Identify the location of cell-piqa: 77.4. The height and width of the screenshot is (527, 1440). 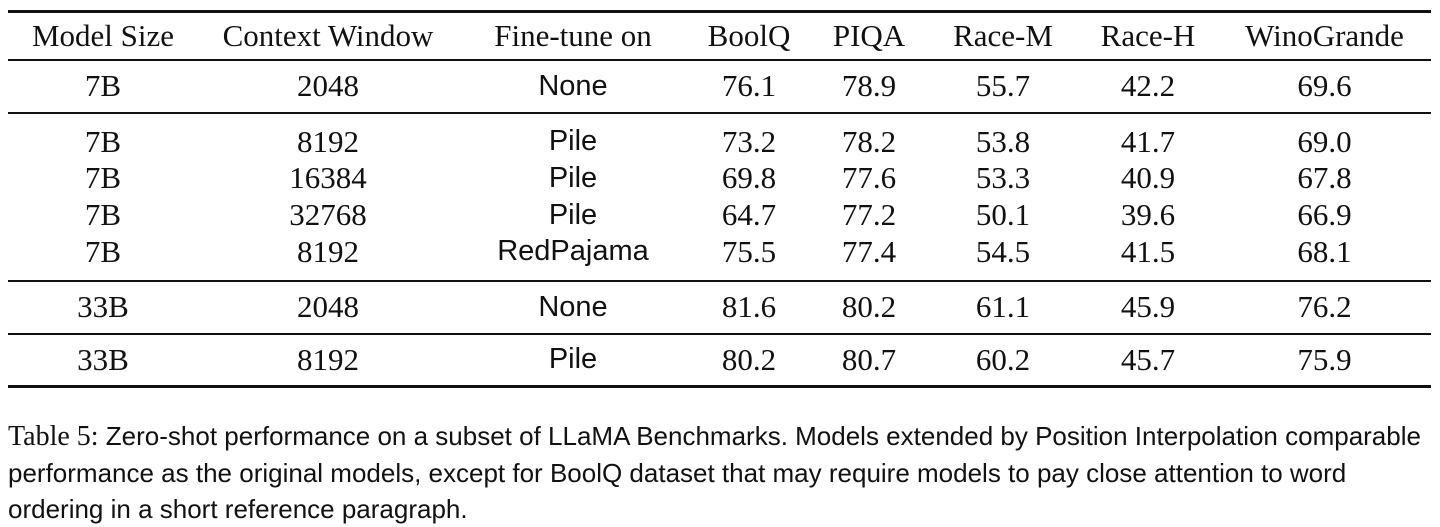
(869, 251).